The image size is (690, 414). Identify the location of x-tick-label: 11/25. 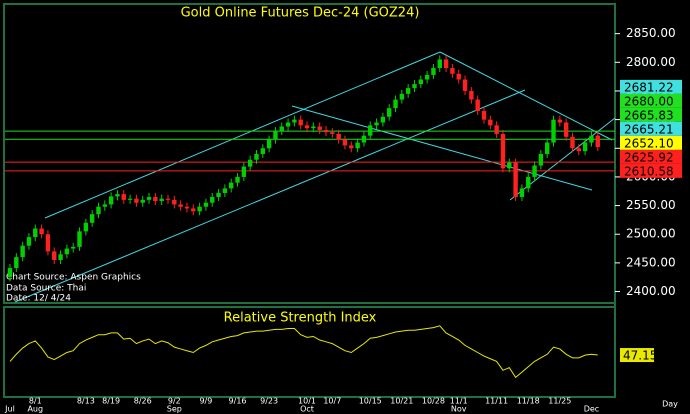
(559, 401).